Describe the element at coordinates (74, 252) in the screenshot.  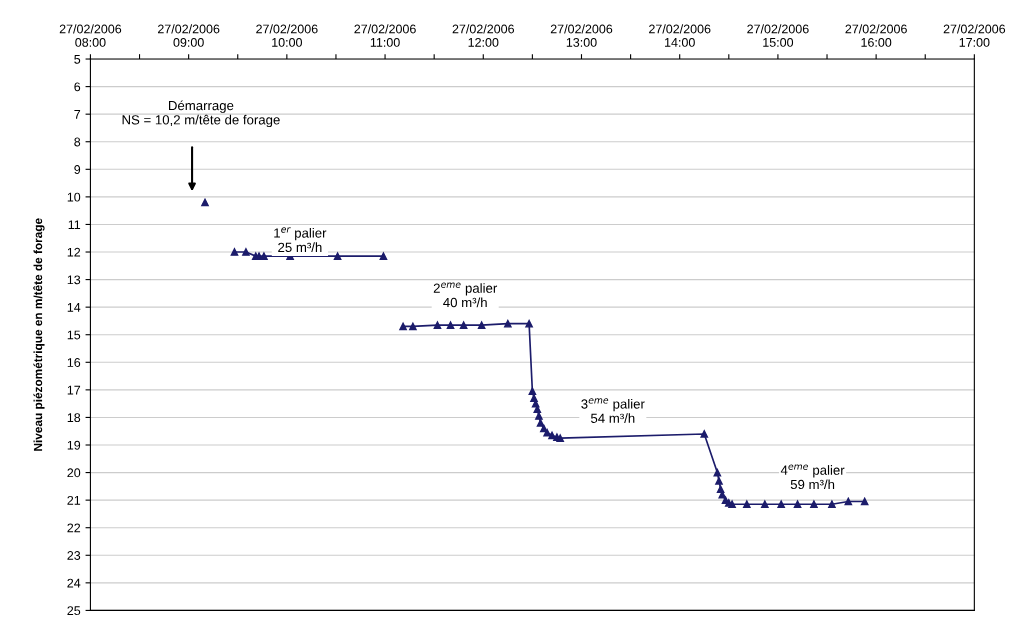
I see `y-tick-label: 12` at that location.